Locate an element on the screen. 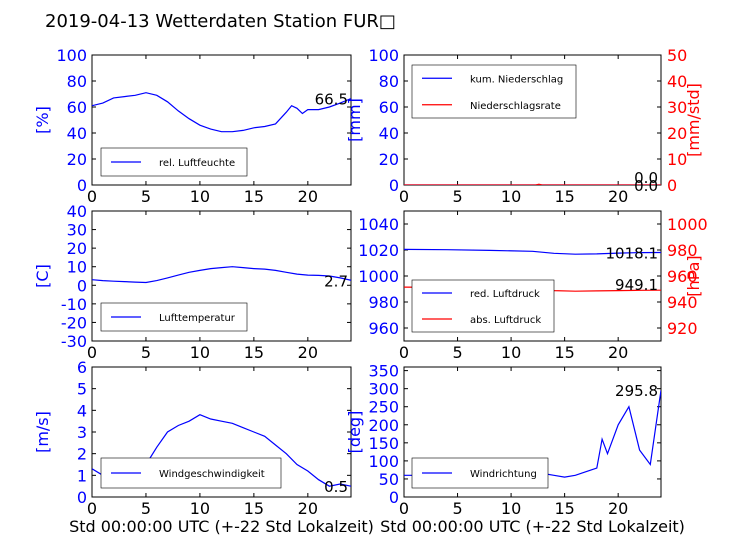 The image size is (736, 552). legend-label: red. Luftdruck is located at coordinates (505, 294).